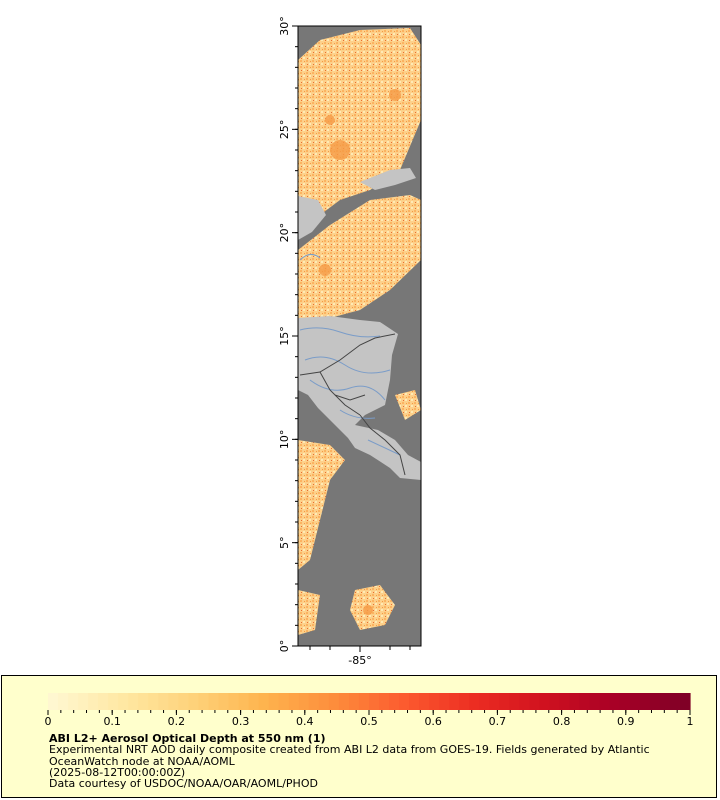 This screenshot has height=800, width=720. I want to click on land-mask, so click(359, 324).